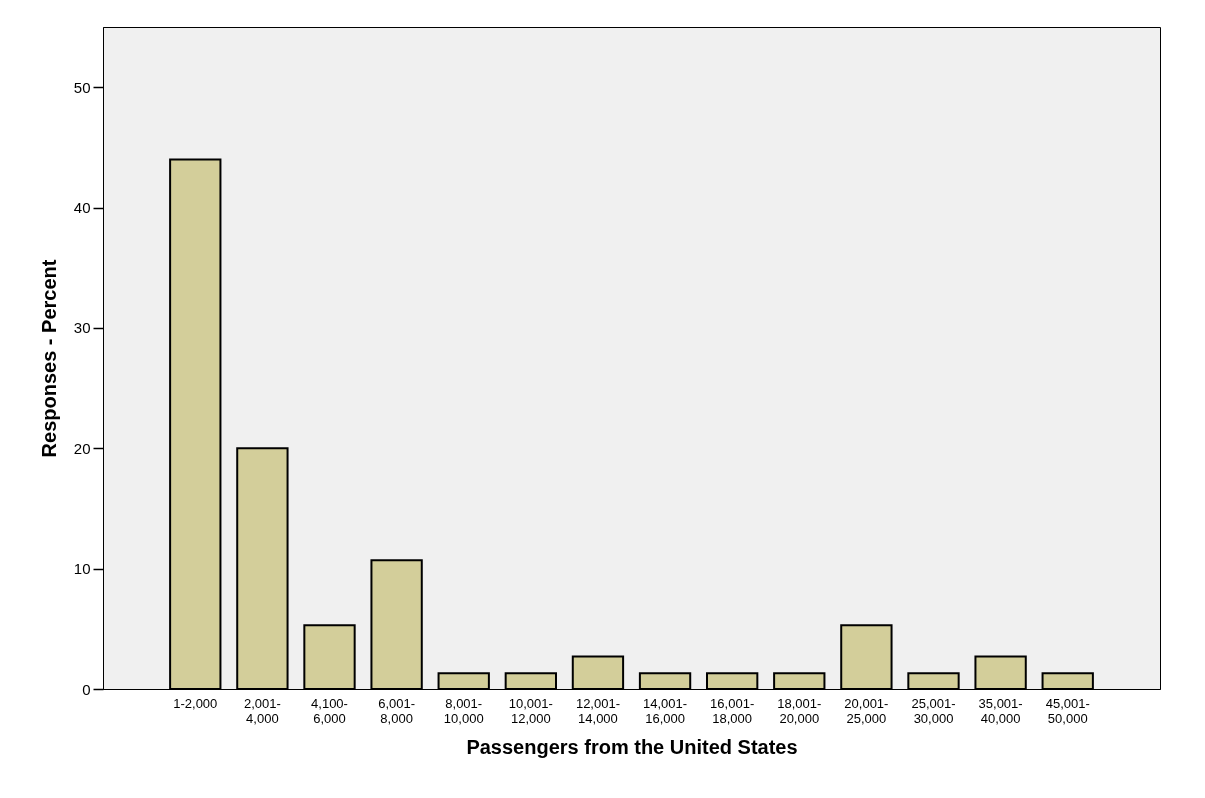  I want to click on y-tick-label: 30, so click(82, 328).